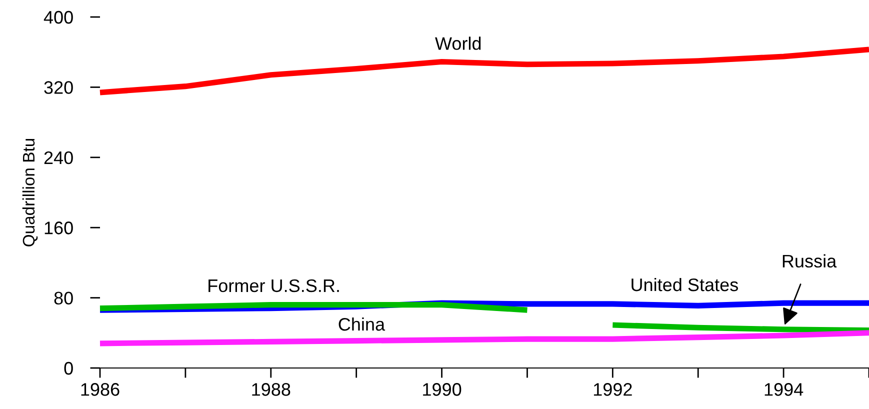 The height and width of the screenshot is (409, 869). I want to click on series-label: United States, so click(685, 285).